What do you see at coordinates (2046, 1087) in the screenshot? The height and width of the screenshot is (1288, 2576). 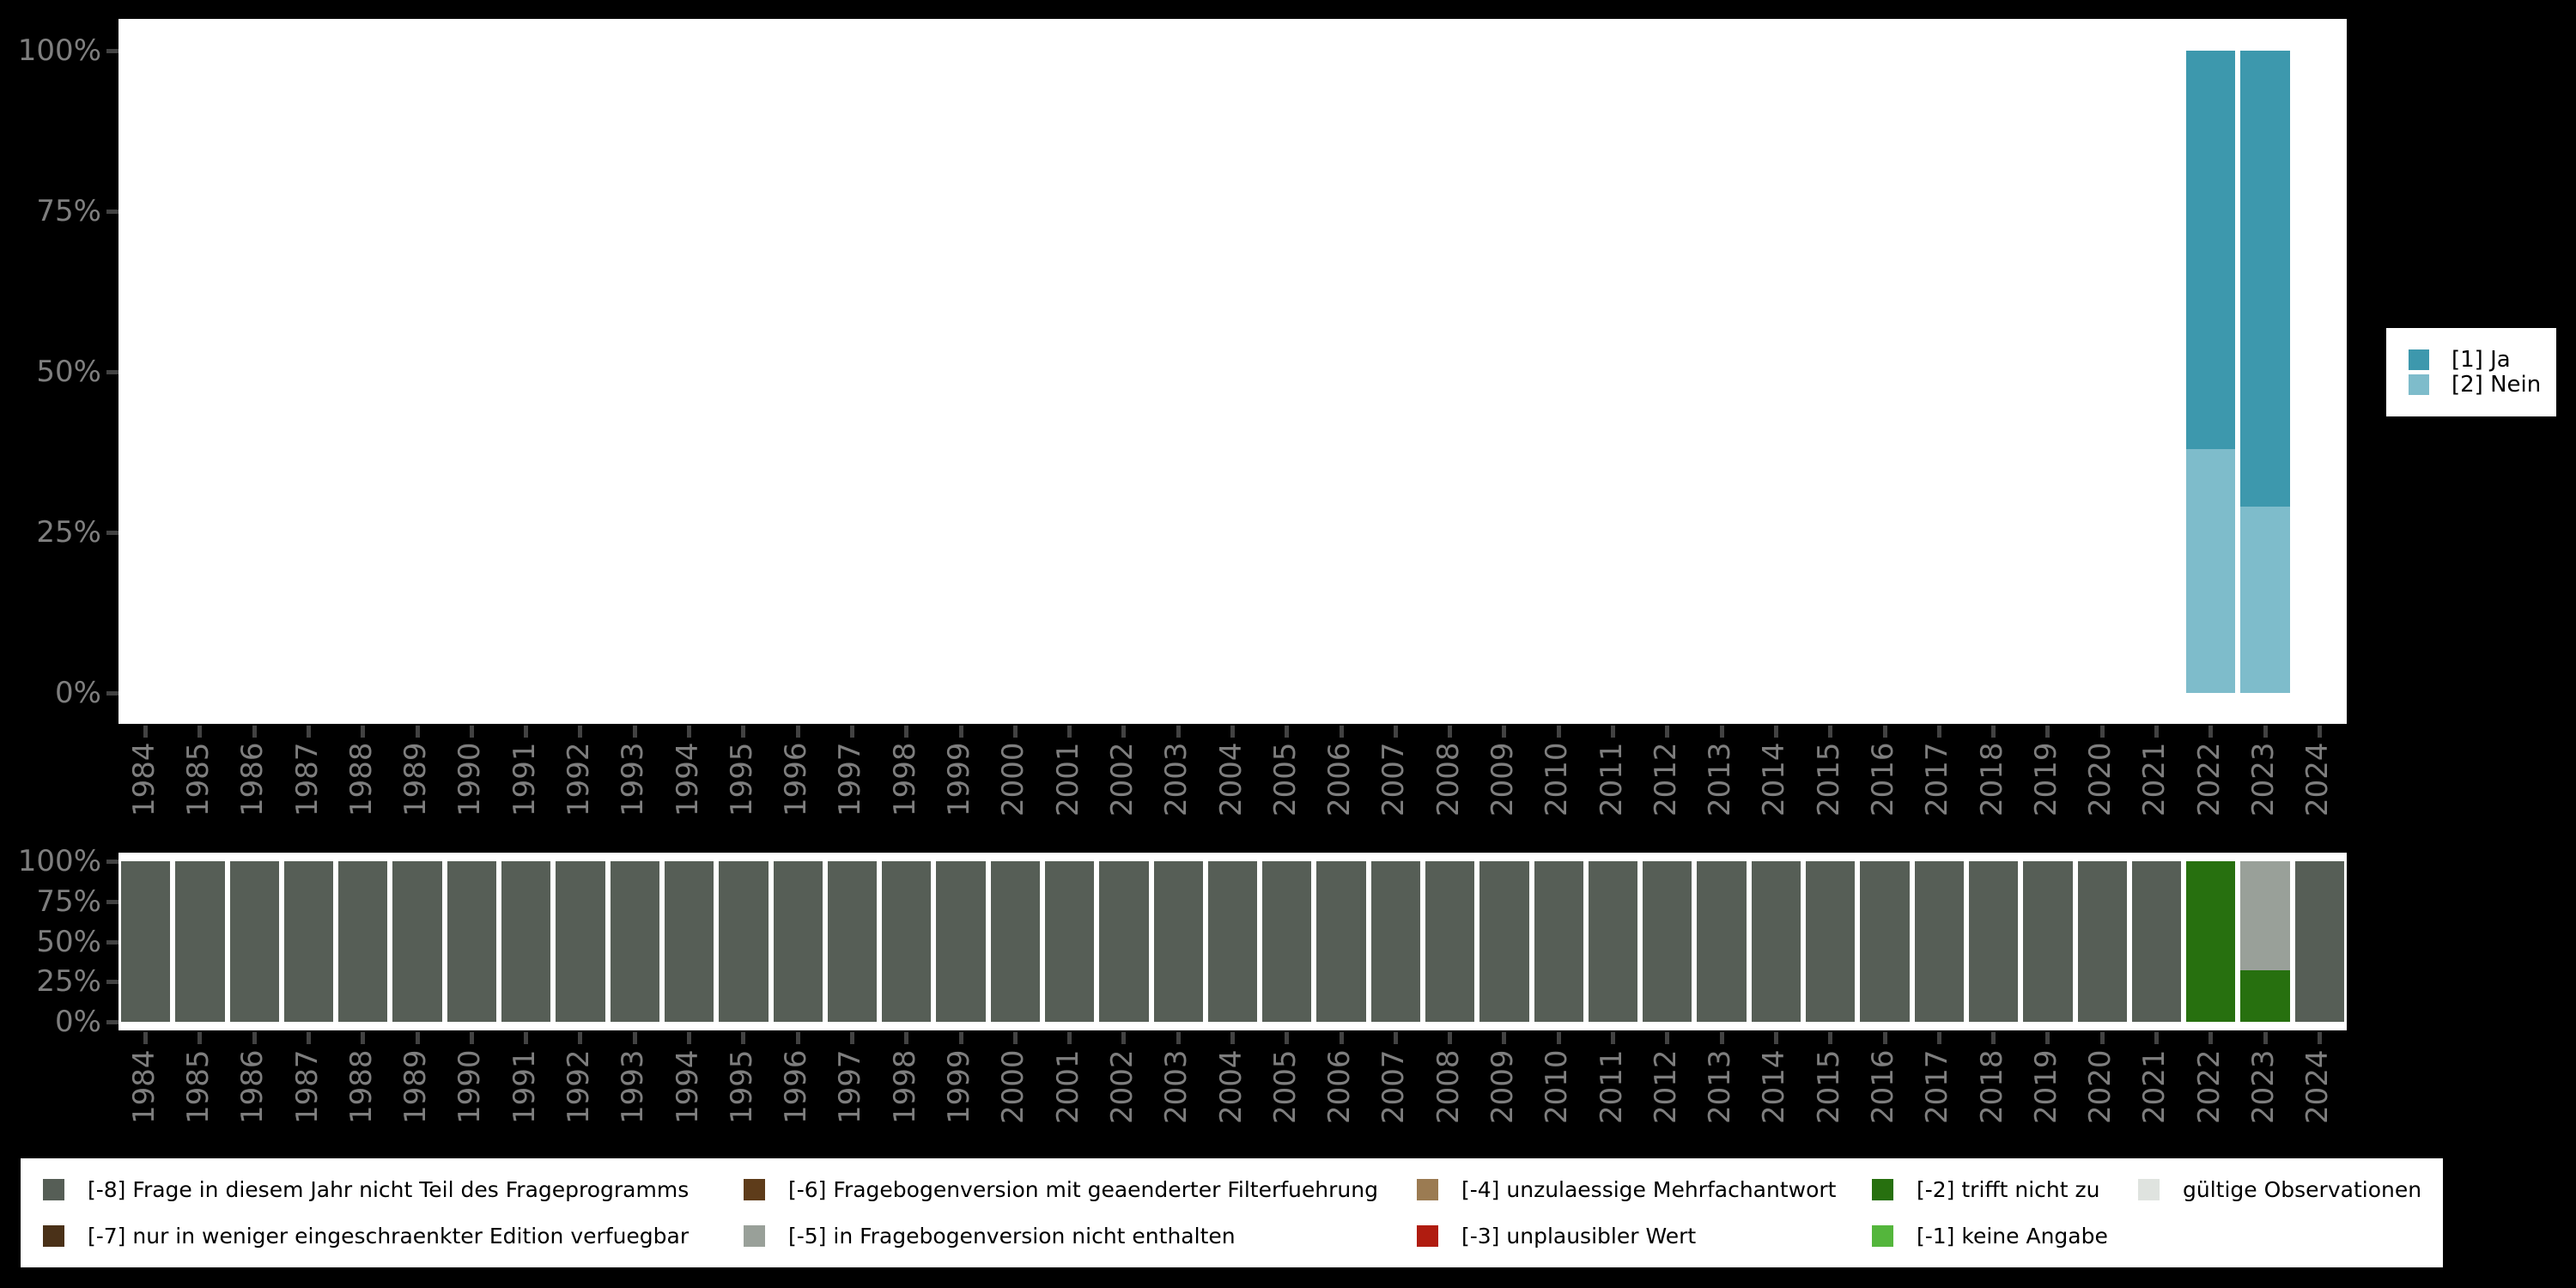 I see `x-axis-year-label: 2019` at bounding box center [2046, 1087].